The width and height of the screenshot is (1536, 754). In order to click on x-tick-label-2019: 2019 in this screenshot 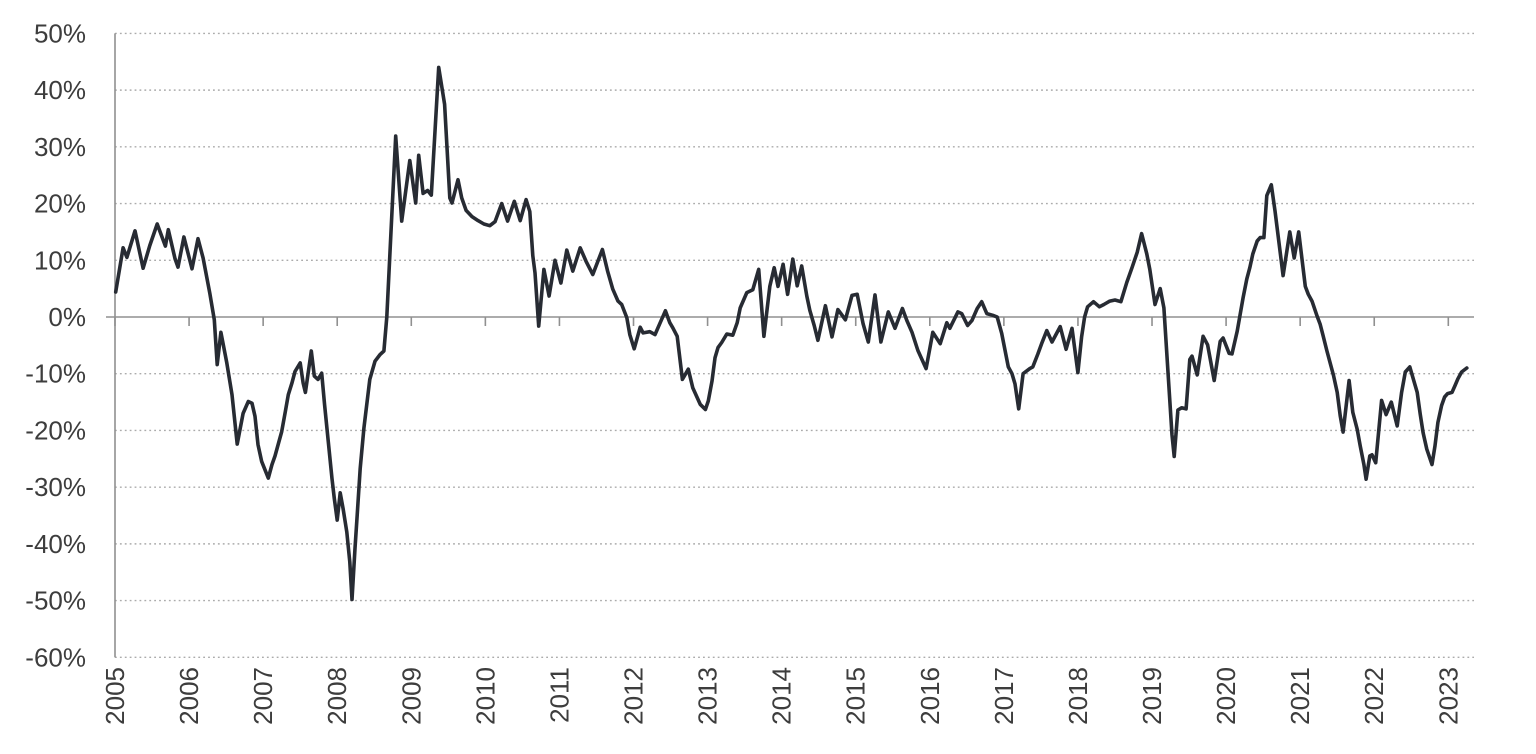, I will do `click(1152, 696)`.